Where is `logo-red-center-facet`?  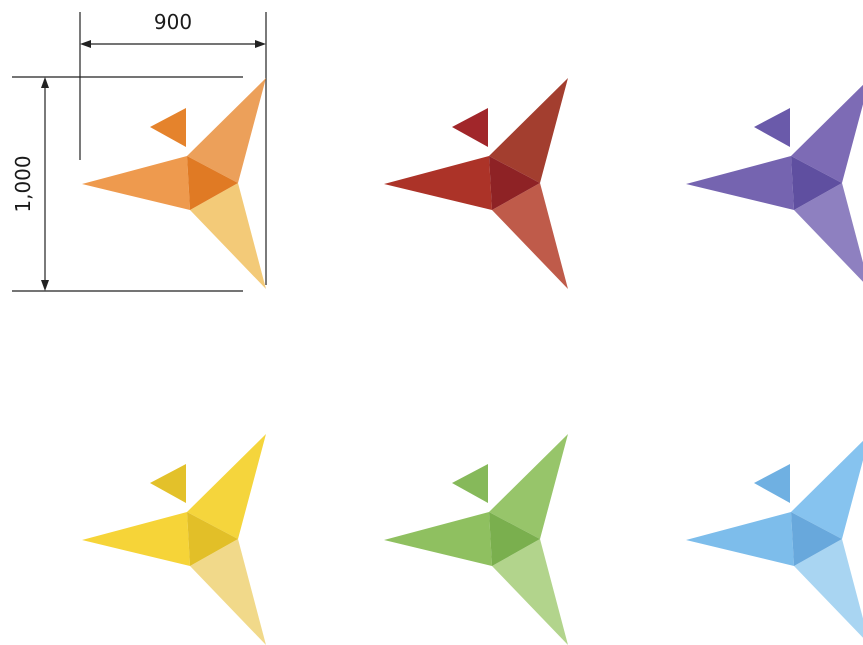 logo-red-center-facet is located at coordinates (514, 183).